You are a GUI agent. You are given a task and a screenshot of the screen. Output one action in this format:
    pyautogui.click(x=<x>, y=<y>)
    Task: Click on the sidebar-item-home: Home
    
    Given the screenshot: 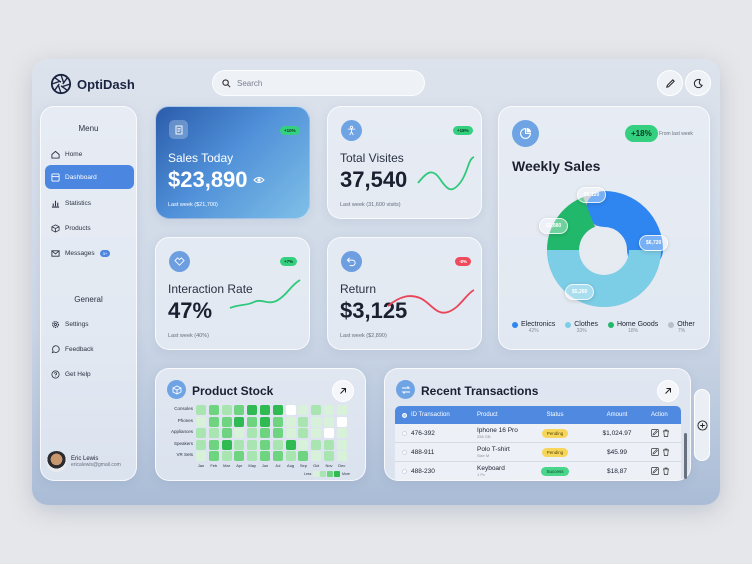 What is the action you would take?
    pyautogui.click(x=89, y=154)
    